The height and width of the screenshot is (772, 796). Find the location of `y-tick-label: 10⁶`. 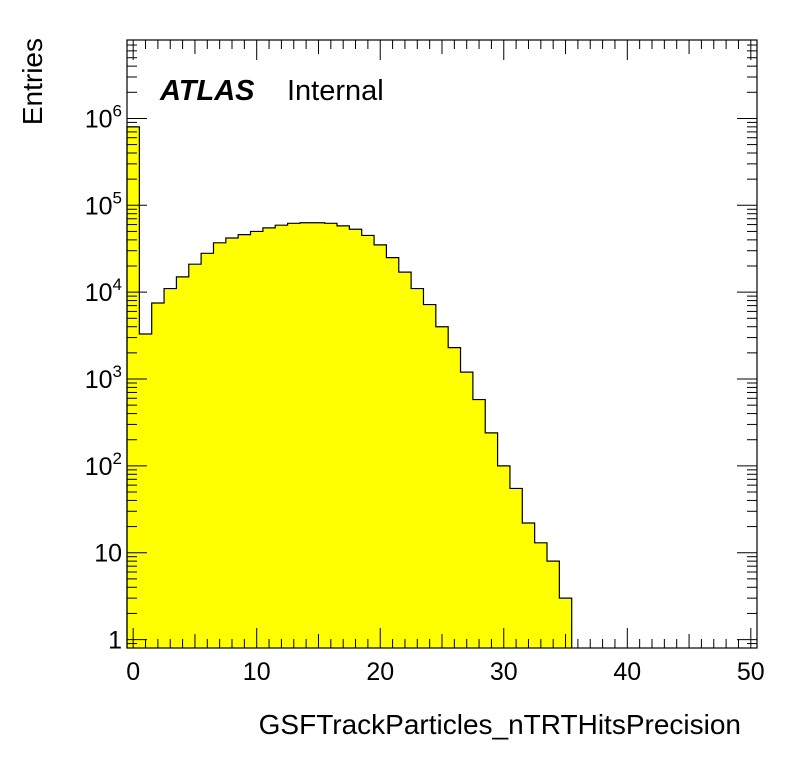

y-tick-label: 10⁶ is located at coordinates (103, 117).